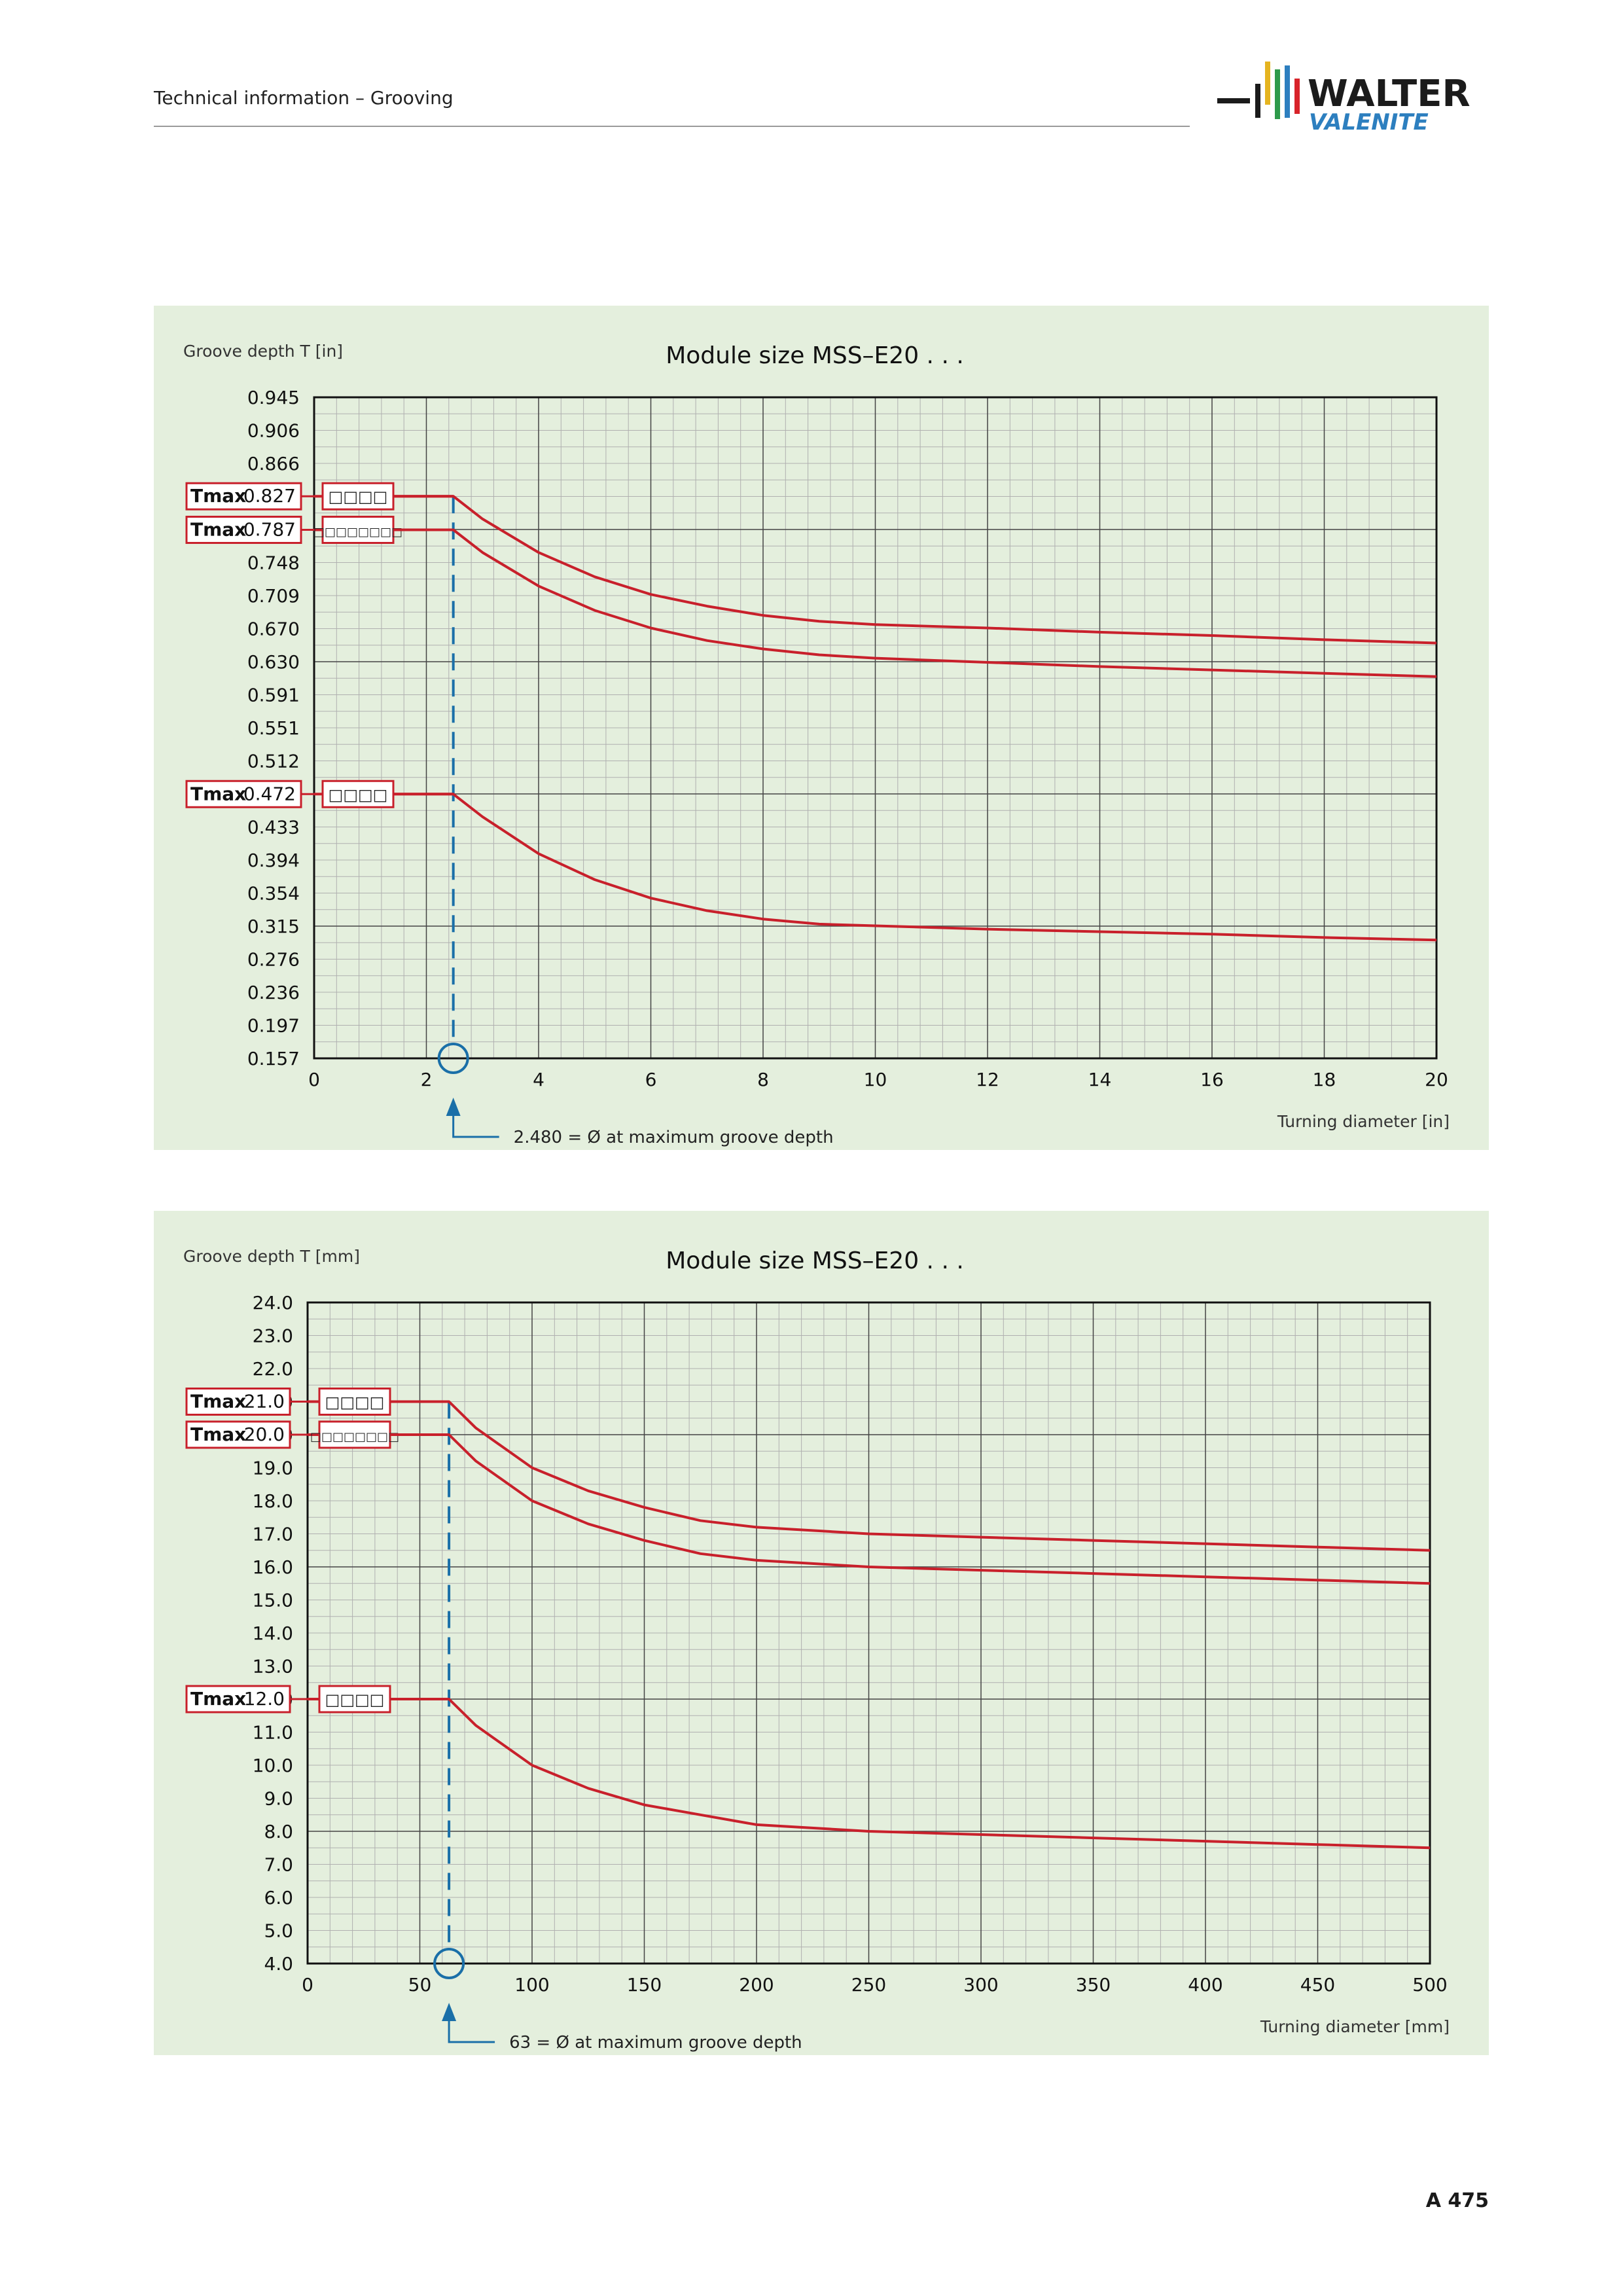  Describe the element at coordinates (1233, 100) in the screenshot. I see `logo-bar-dash` at that location.